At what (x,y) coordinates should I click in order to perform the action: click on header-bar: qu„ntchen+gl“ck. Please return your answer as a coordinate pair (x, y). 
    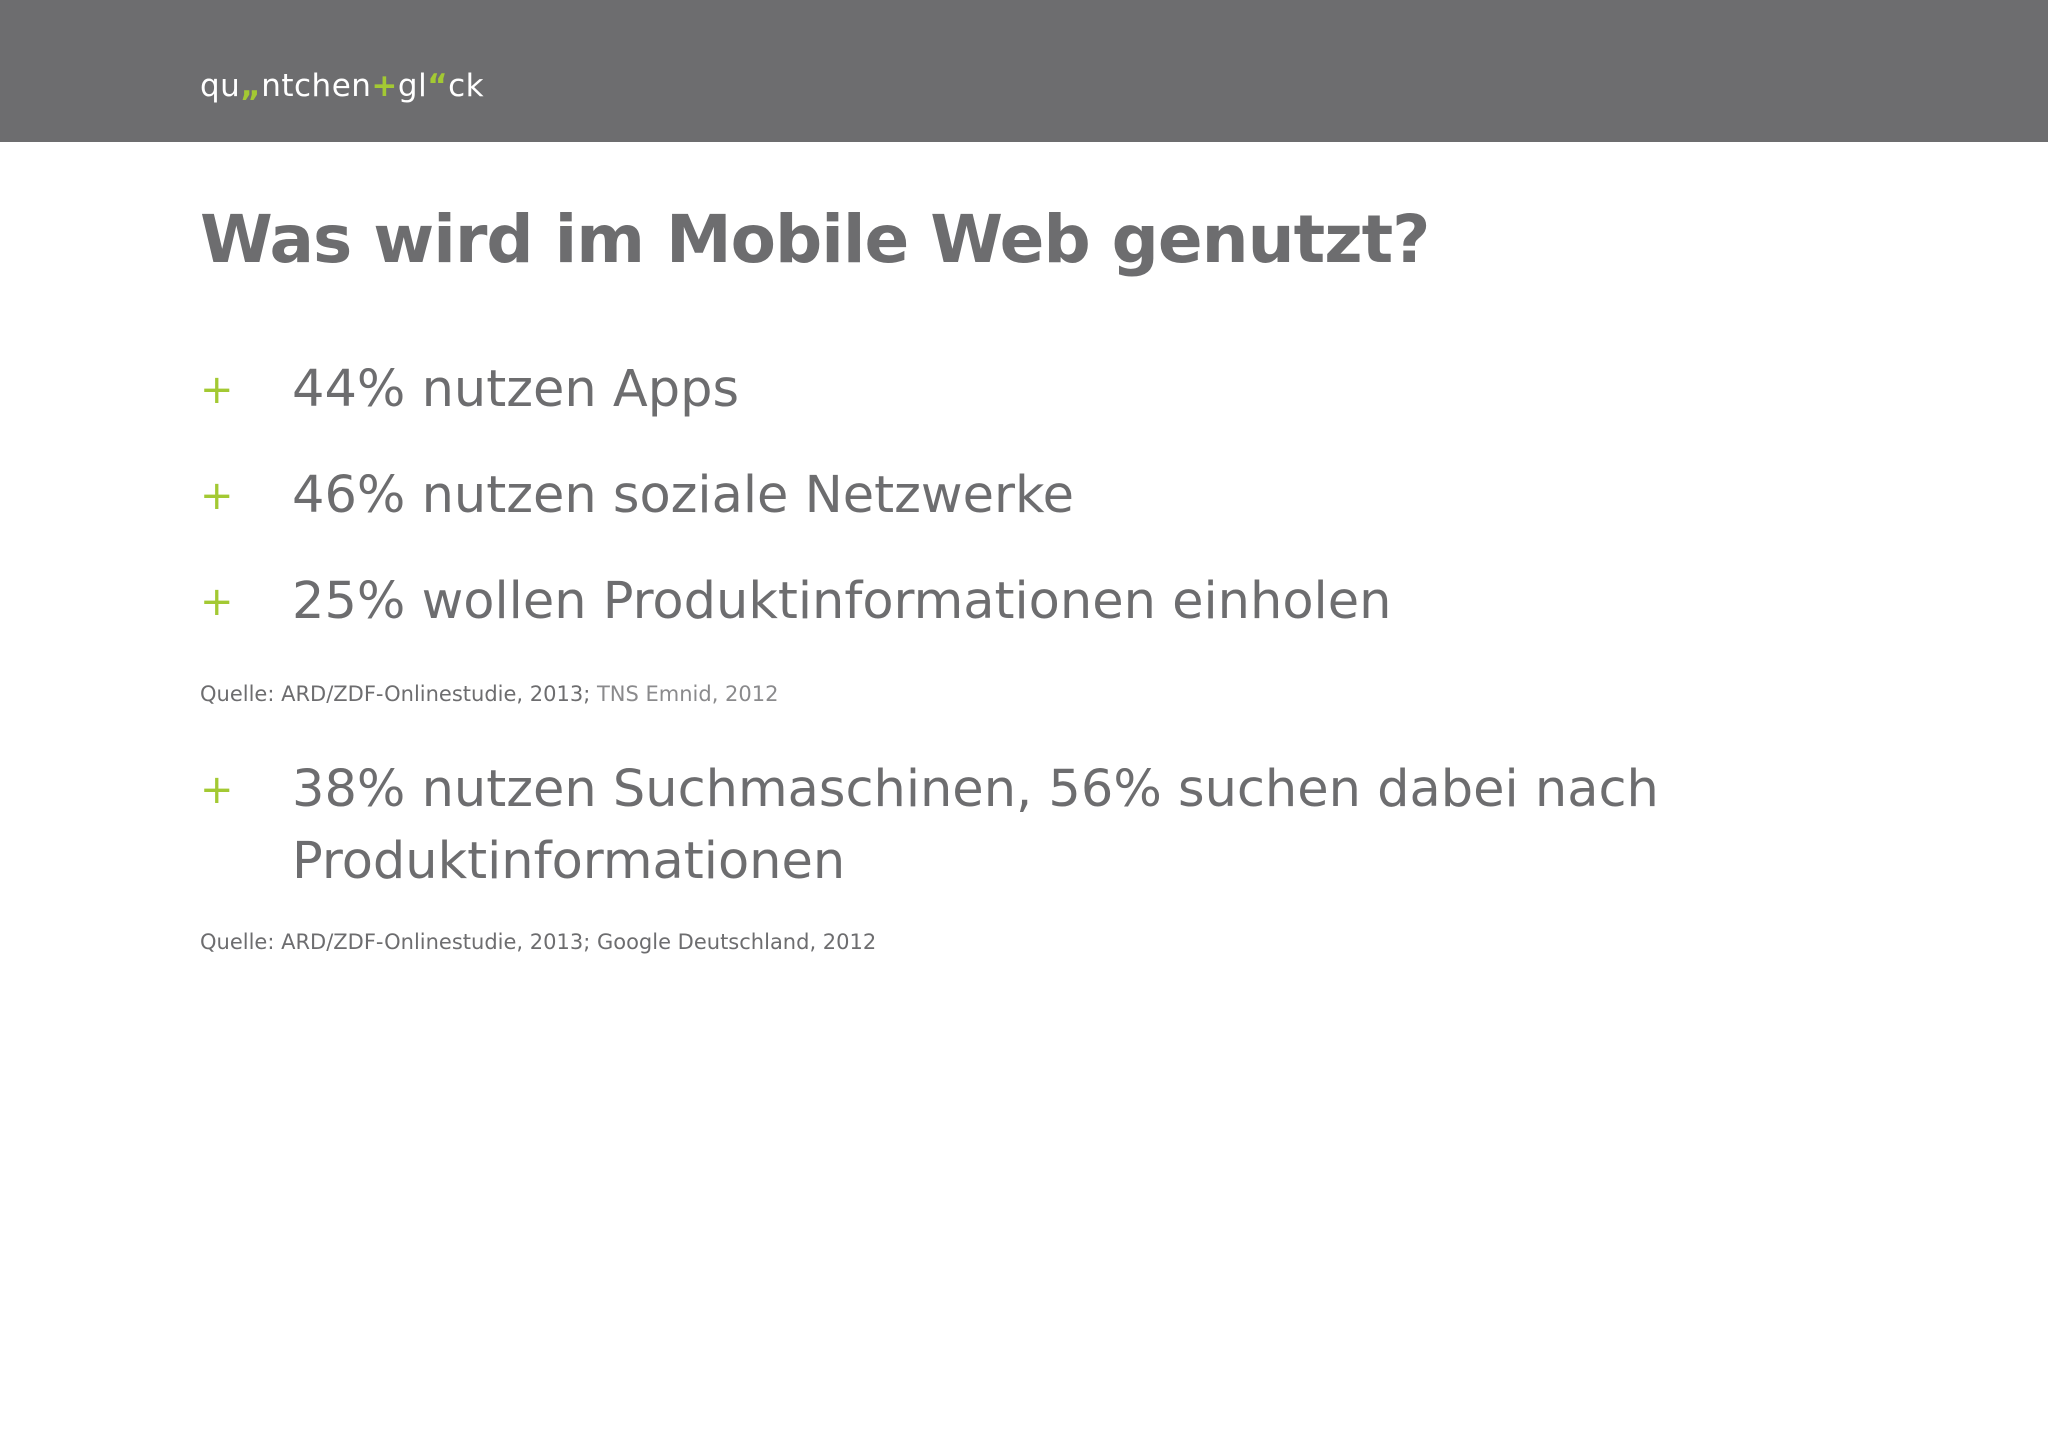
    Looking at the image, I should click on (1024, 71).